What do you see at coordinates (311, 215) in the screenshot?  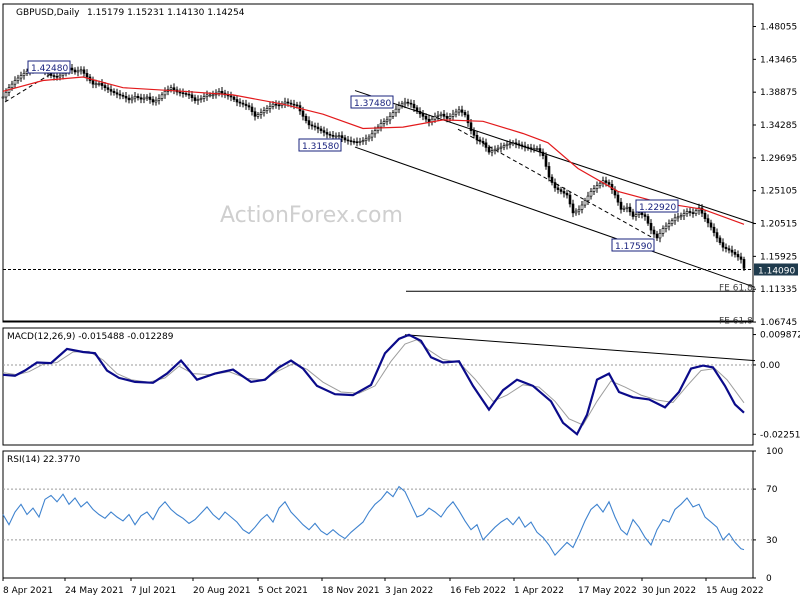 I see `watermark: ActionForex.com` at bounding box center [311, 215].